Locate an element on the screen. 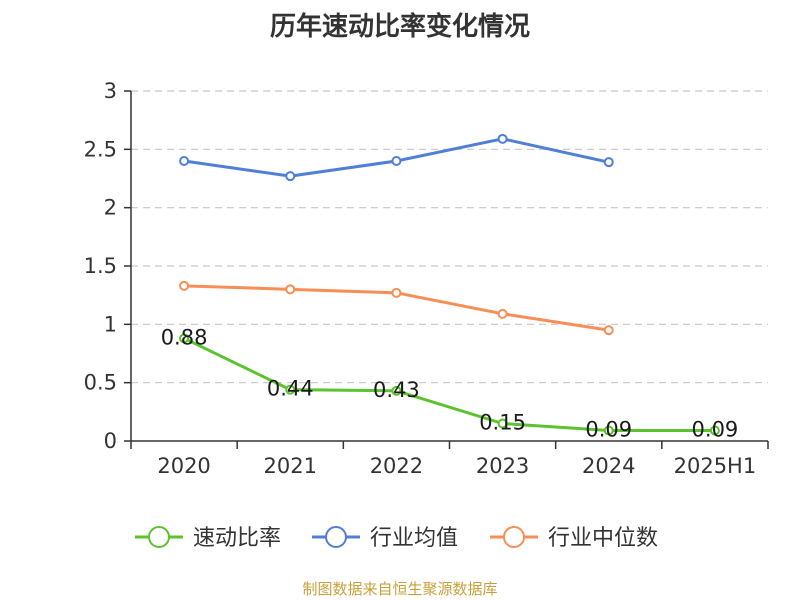 This screenshot has width=800, height=600. data-labels: 0.88 0.44 0.43 0.15 0.09 0.09 is located at coordinates (450, 383).